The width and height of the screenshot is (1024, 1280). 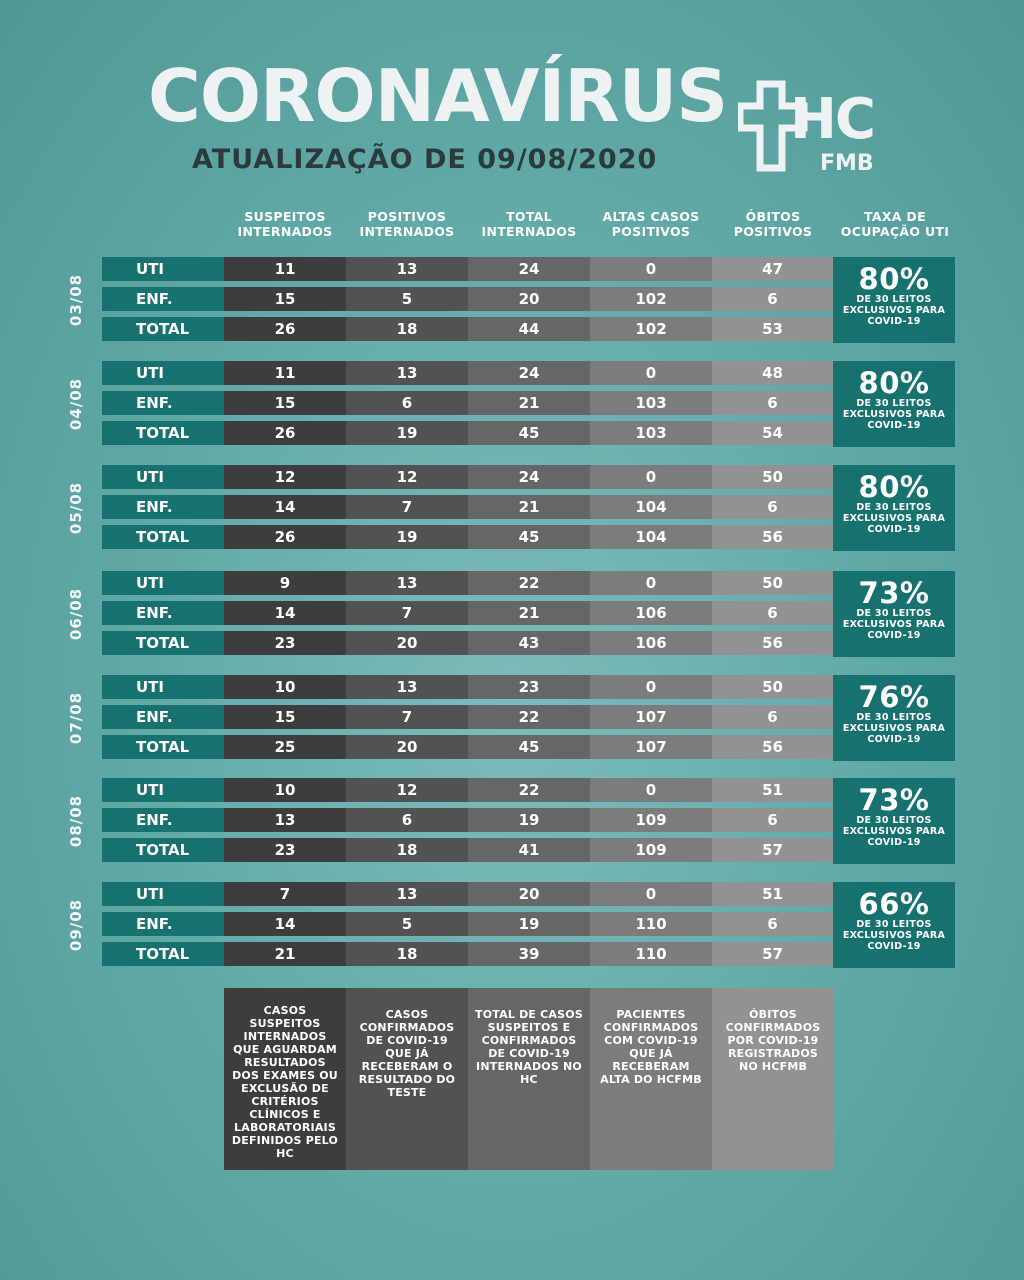 What do you see at coordinates (529, 507) in the screenshot?
I see `cell-total: 21` at bounding box center [529, 507].